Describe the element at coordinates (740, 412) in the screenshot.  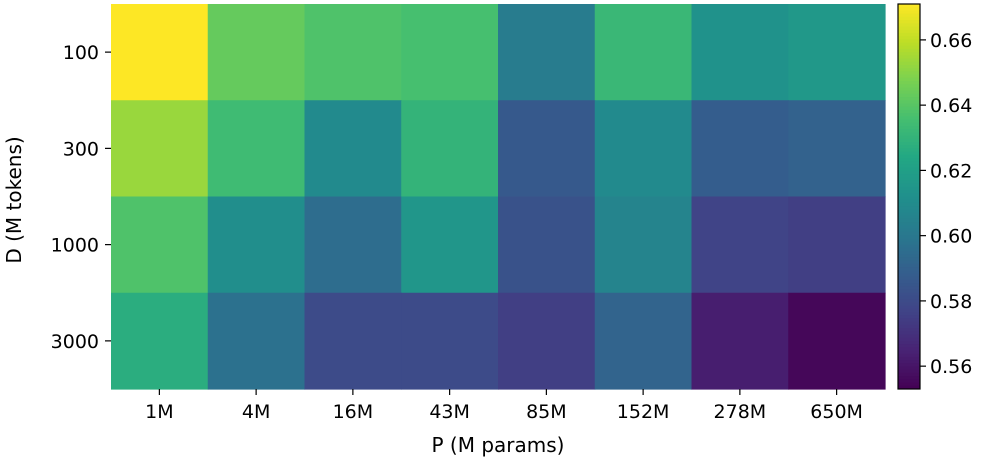
I see `x-tick-label: 278M` at that location.